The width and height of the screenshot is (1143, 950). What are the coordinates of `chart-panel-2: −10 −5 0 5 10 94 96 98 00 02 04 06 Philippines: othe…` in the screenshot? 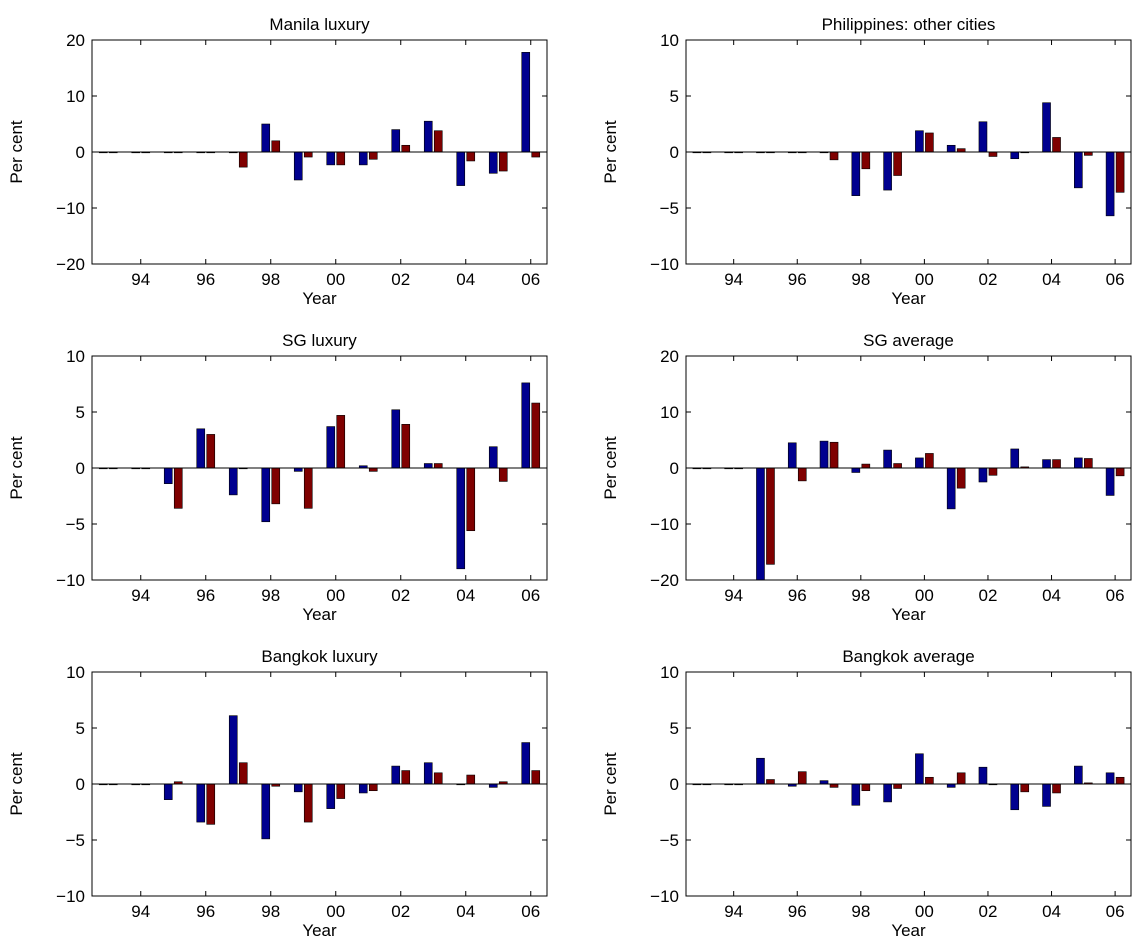 It's located at (866, 161).